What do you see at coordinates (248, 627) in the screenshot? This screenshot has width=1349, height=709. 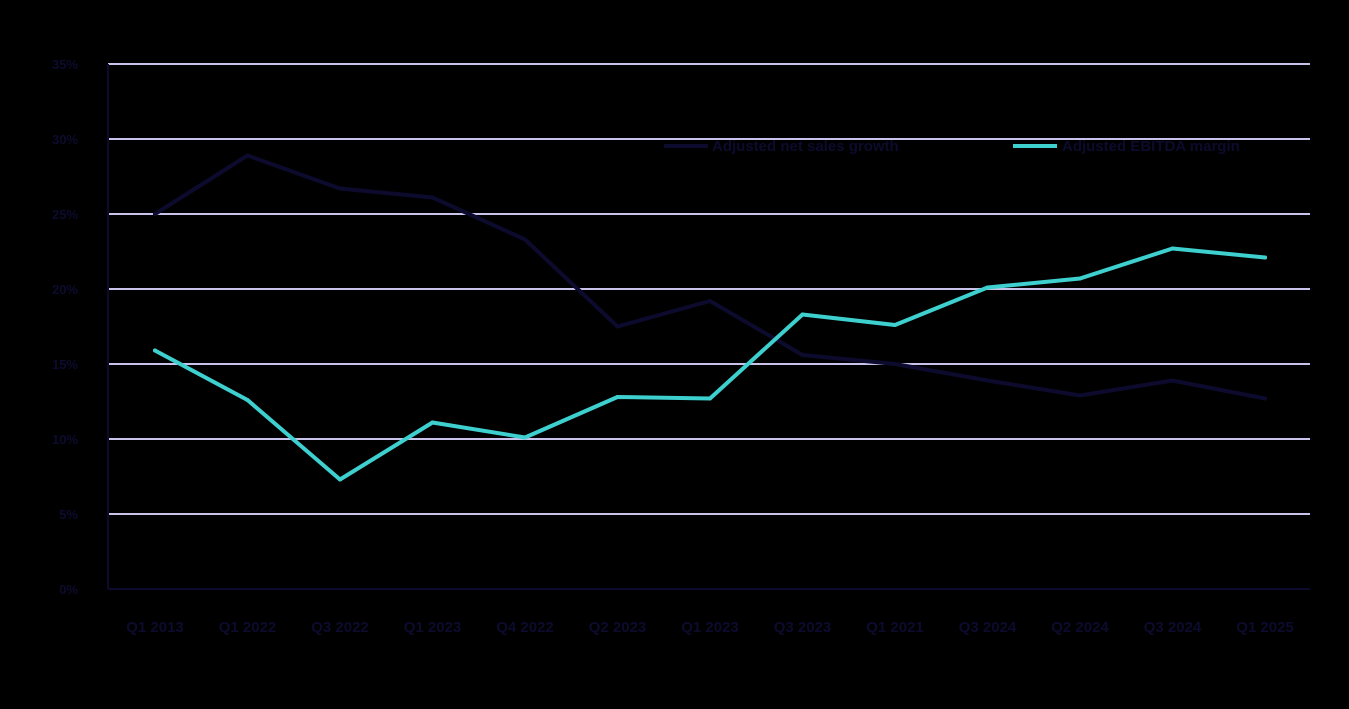 I see `x-tick-label: Q1 2022` at bounding box center [248, 627].